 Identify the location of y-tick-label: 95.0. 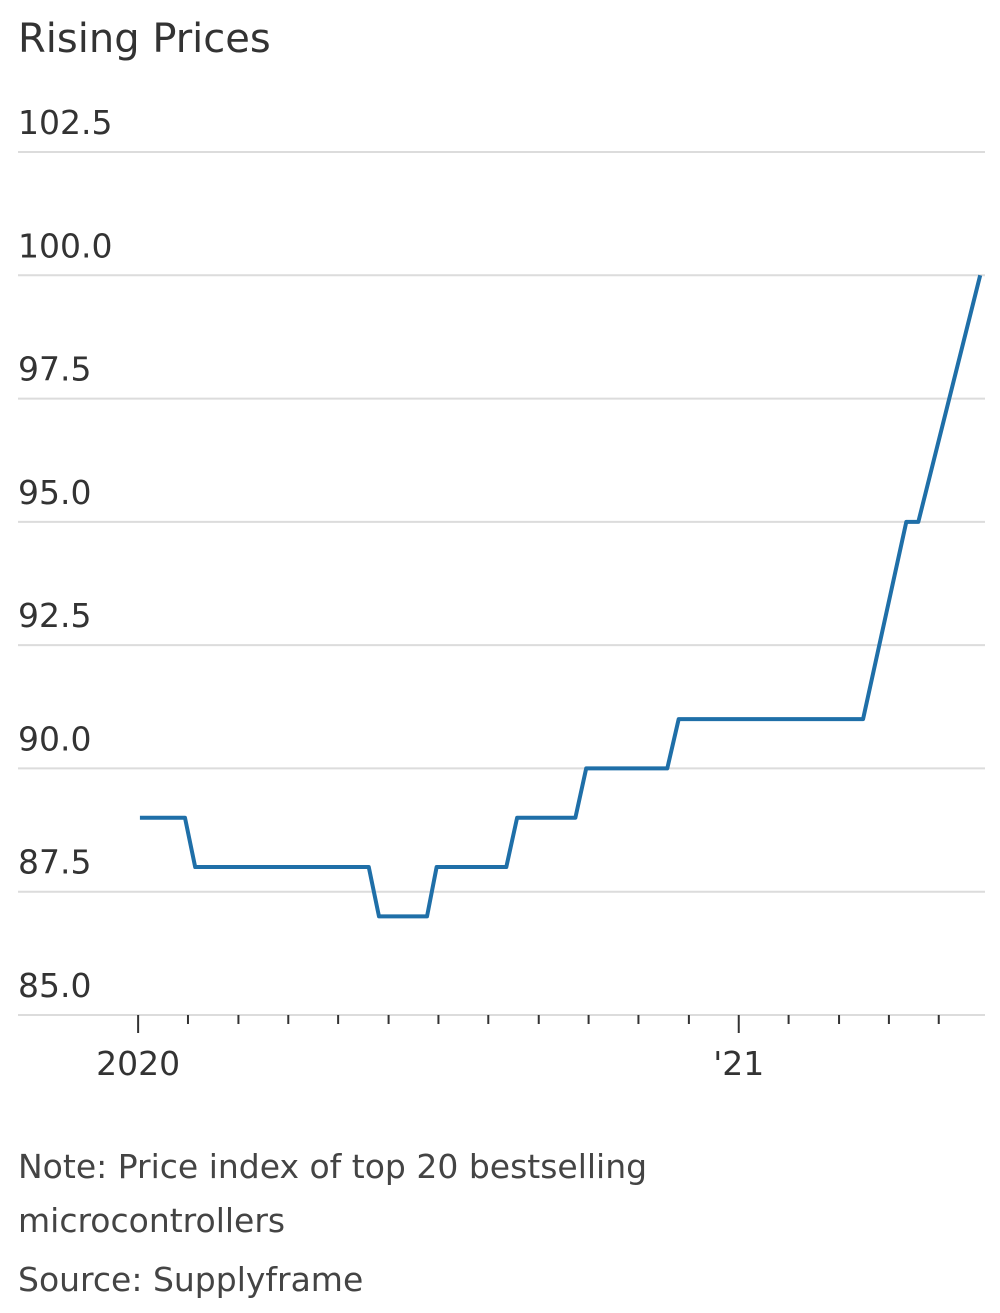
(54, 492).